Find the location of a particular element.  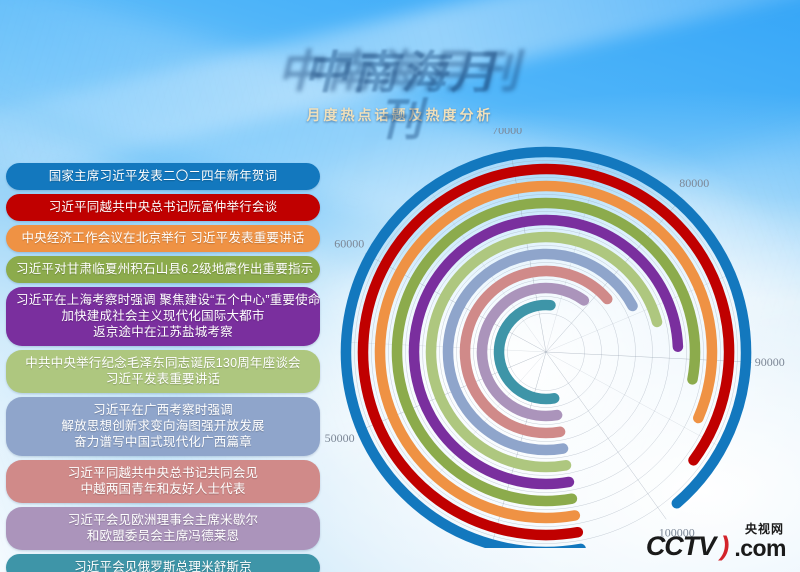

page-title: 中南海月刊 中南海月刊 is located at coordinates (400, 94).